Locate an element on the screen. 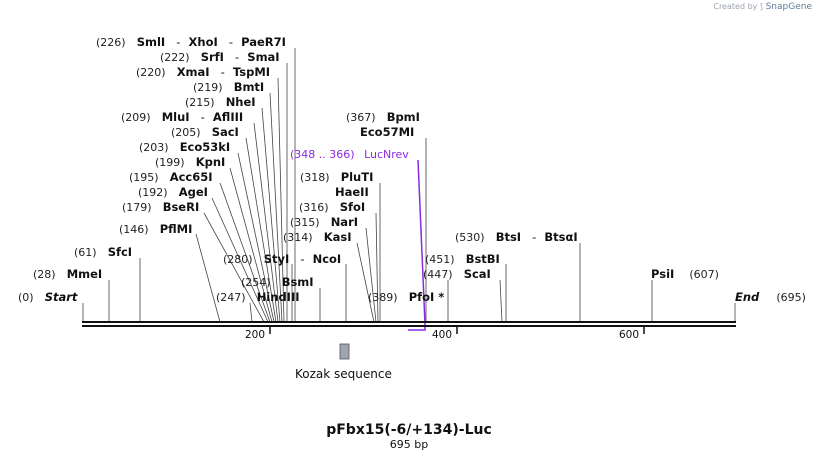  site-pos: (389) is located at coordinates (383, 297).